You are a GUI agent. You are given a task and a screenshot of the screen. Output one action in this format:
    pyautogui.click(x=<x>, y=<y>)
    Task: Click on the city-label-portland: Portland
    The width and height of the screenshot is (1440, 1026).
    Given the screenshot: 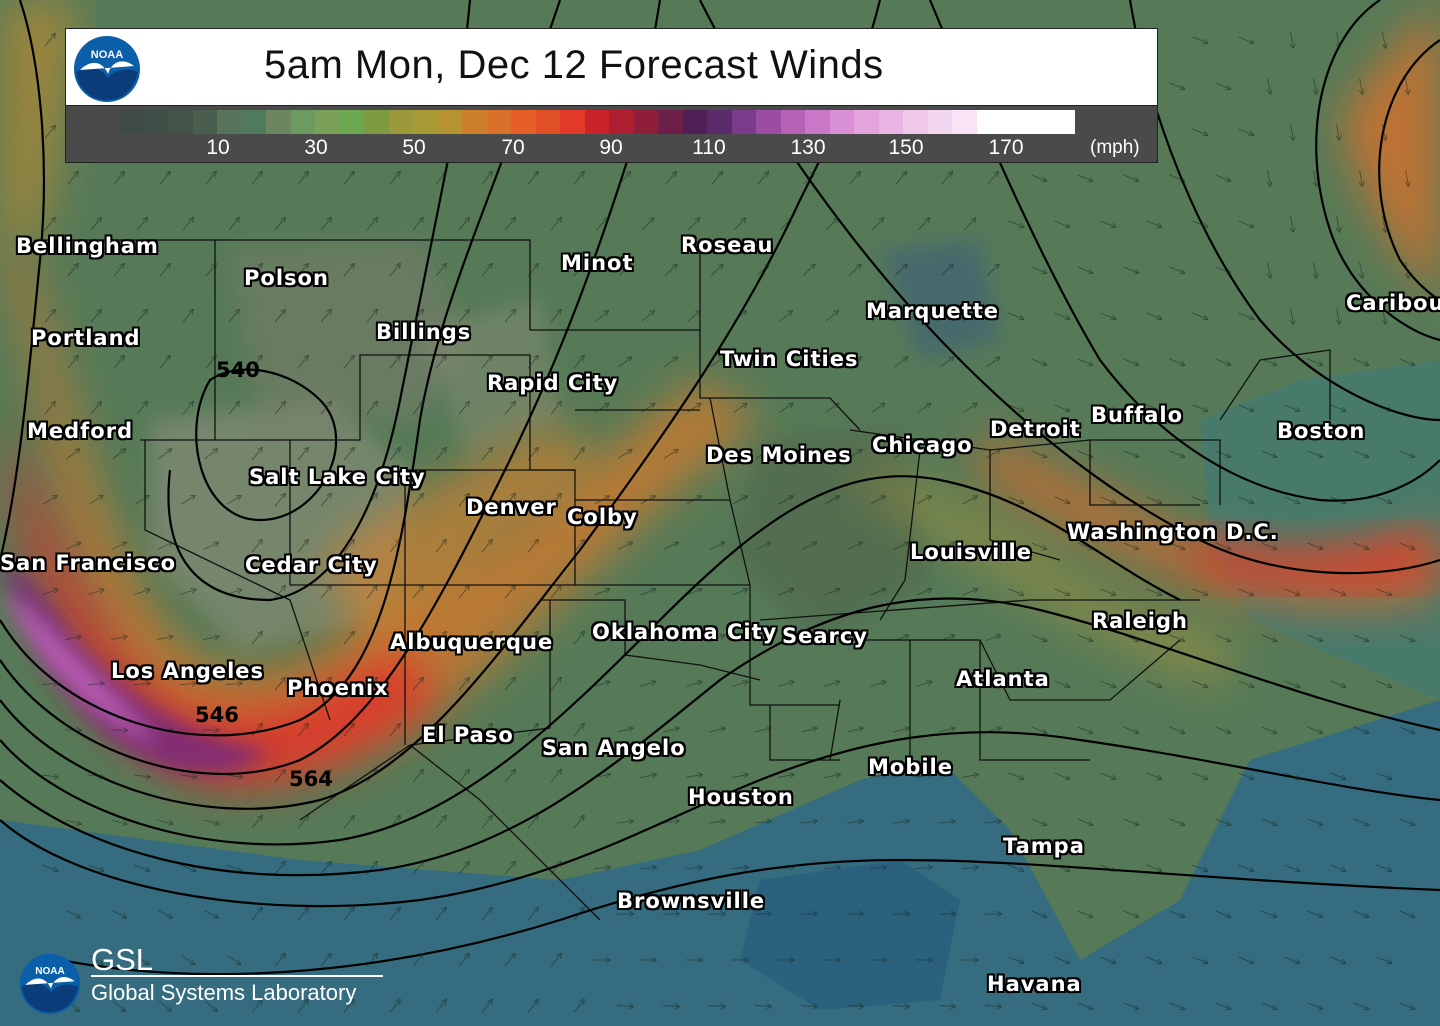 What is the action you would take?
    pyautogui.click(x=86, y=338)
    